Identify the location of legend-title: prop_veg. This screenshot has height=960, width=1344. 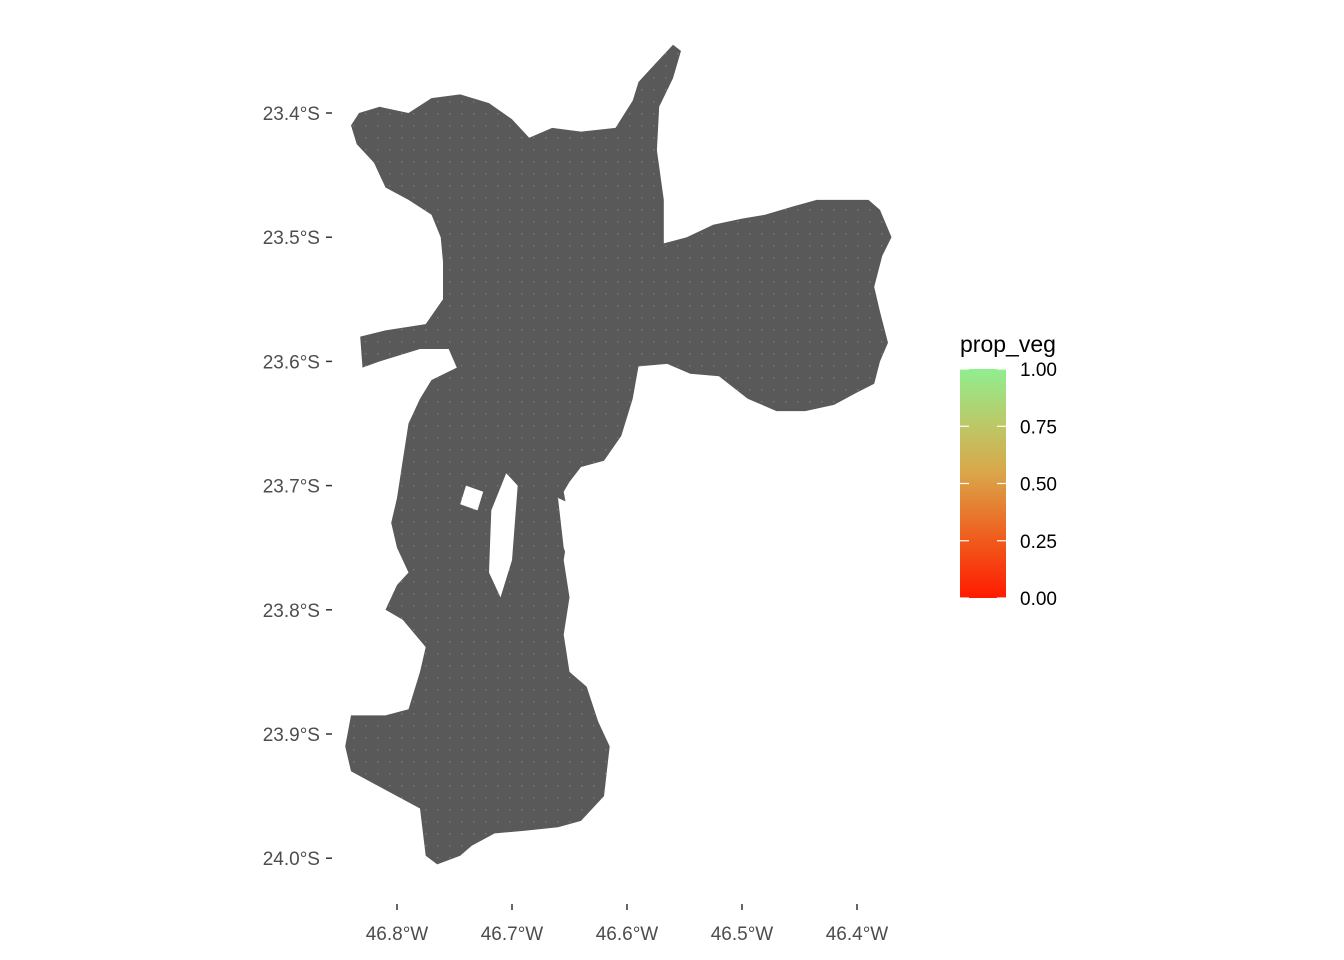
(1008, 344).